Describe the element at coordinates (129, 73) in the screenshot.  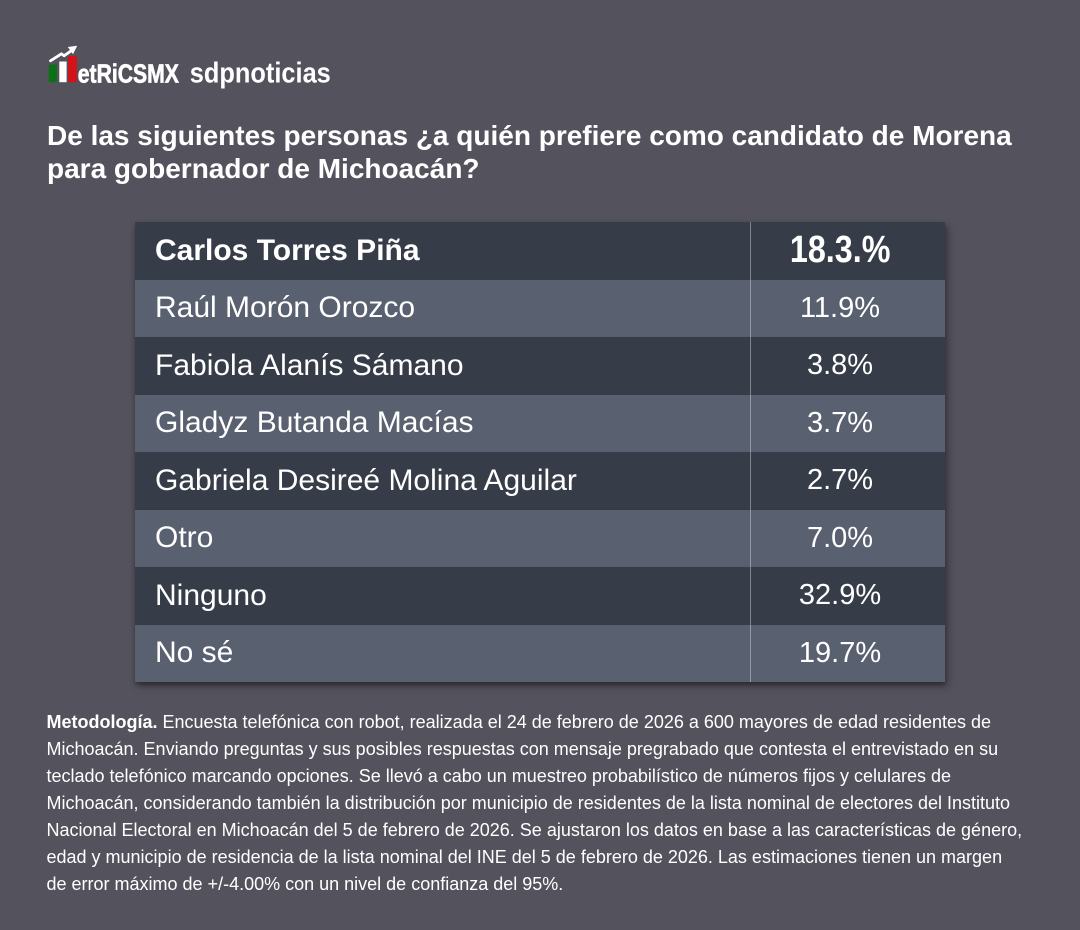
I see `svg-text: etRiCSMX` at that location.